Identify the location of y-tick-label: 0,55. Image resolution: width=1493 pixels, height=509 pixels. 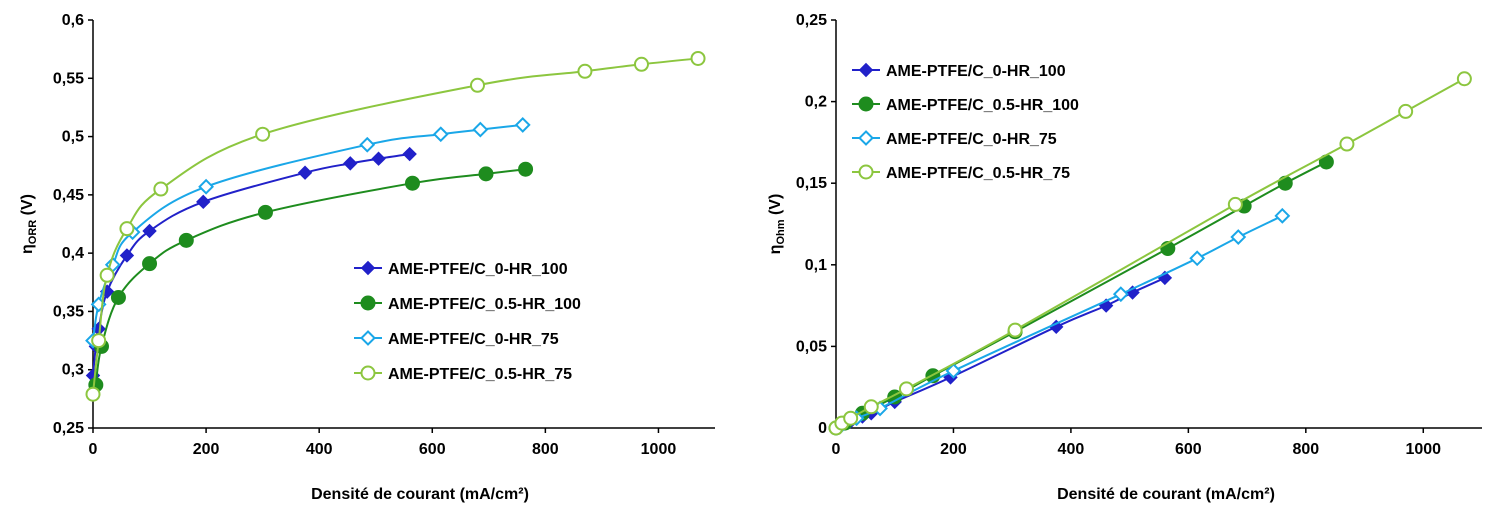
(68, 78).